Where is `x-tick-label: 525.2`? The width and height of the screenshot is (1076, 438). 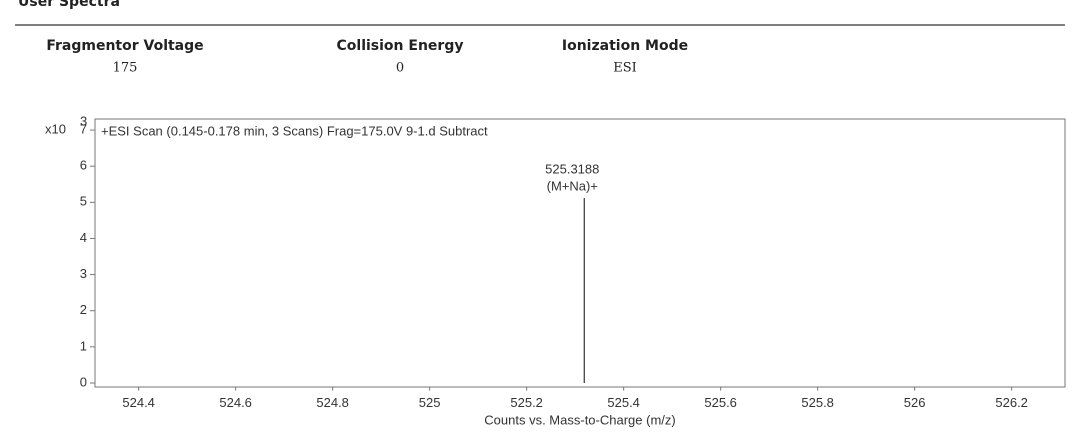
x-tick-label: 525.2 is located at coordinates (526, 402).